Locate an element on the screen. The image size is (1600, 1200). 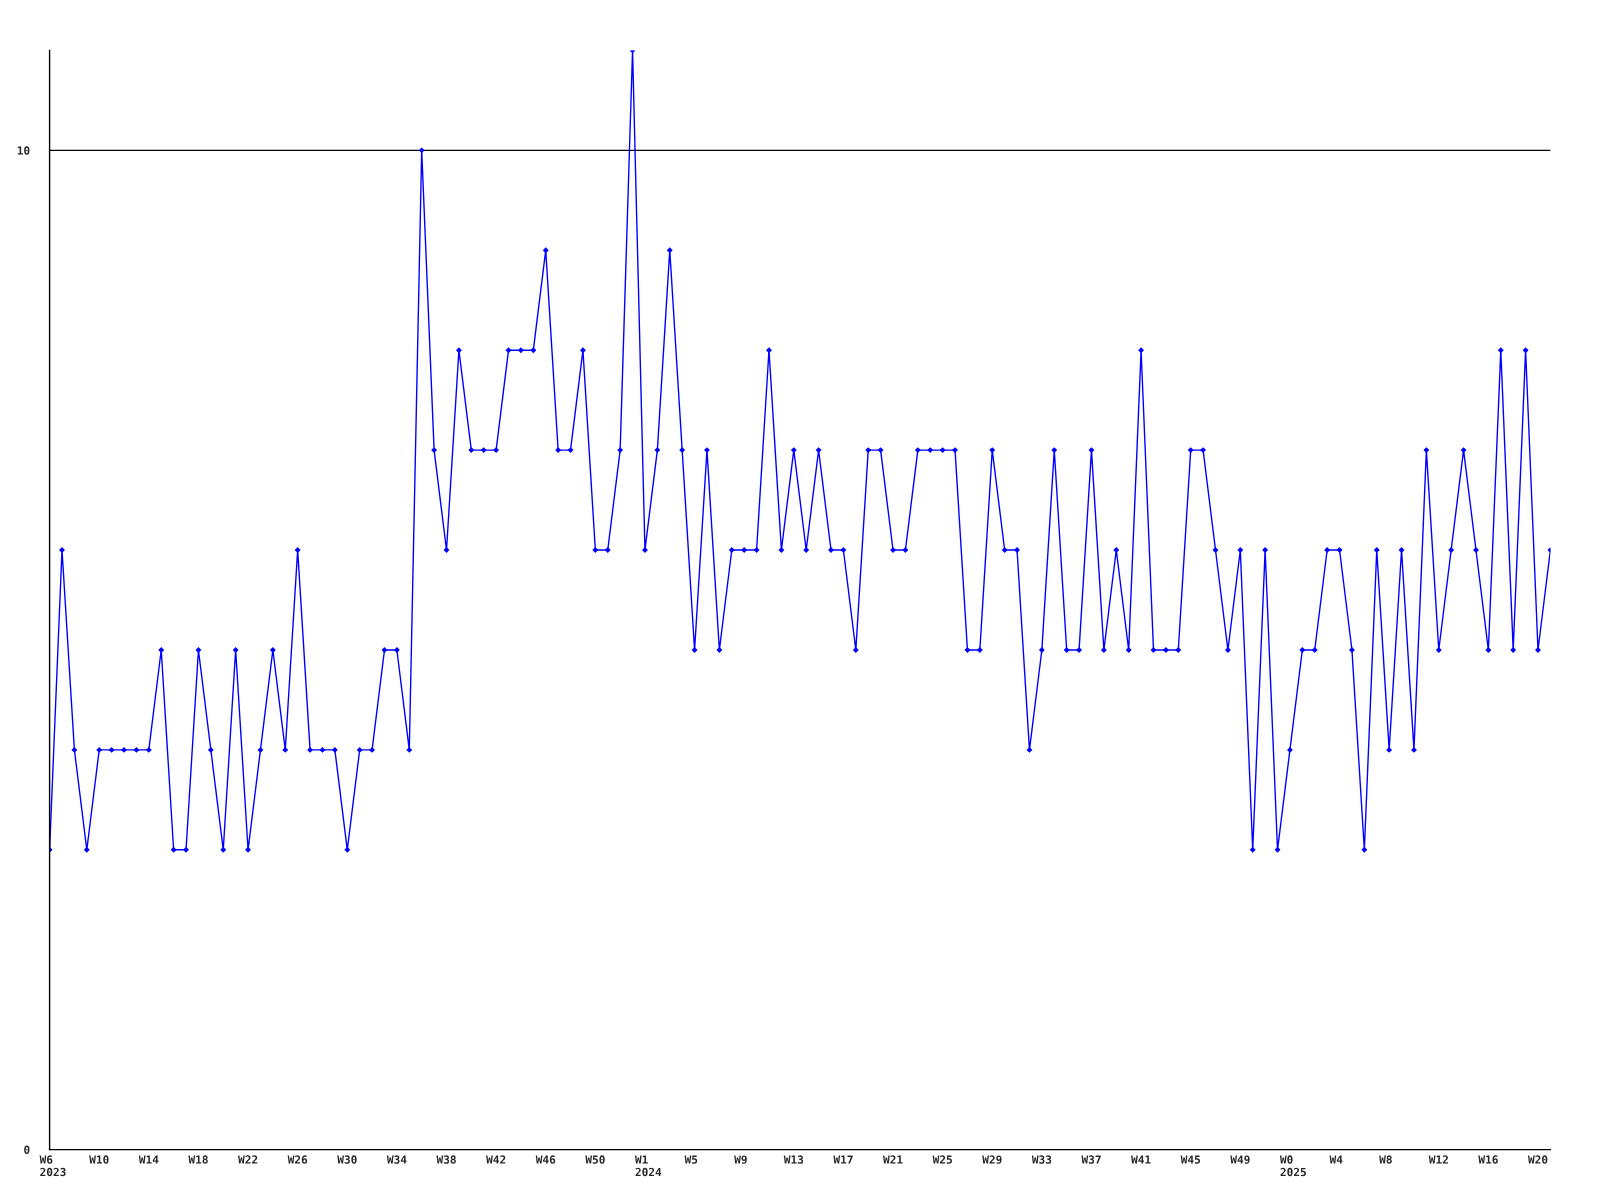
x-tick-label: W34 is located at coordinates (396, 1159).